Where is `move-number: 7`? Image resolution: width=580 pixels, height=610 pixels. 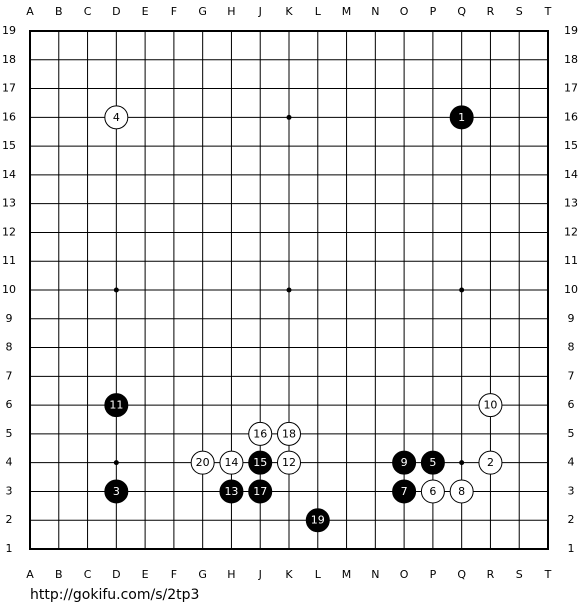 move-number: 7 is located at coordinates (404, 491).